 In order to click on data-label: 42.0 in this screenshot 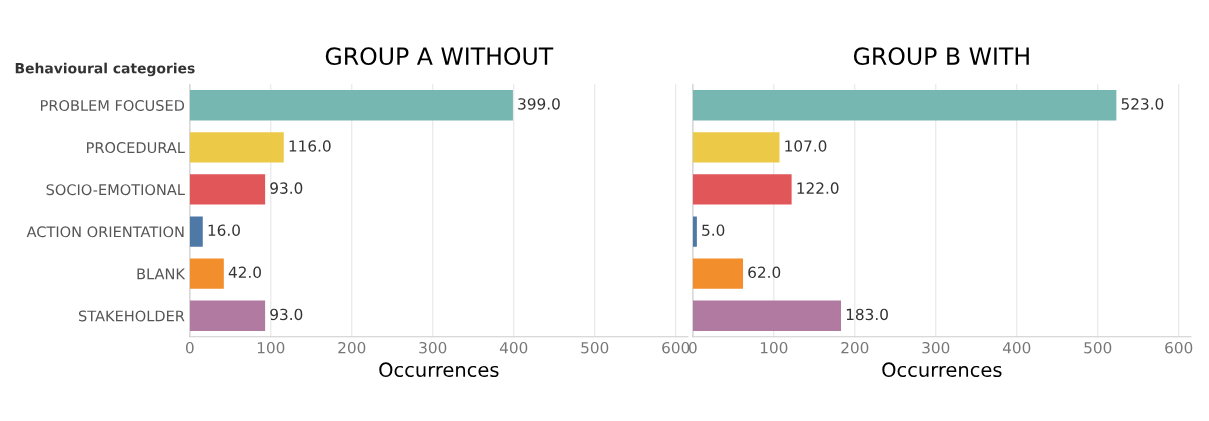, I will do `click(244, 272)`.